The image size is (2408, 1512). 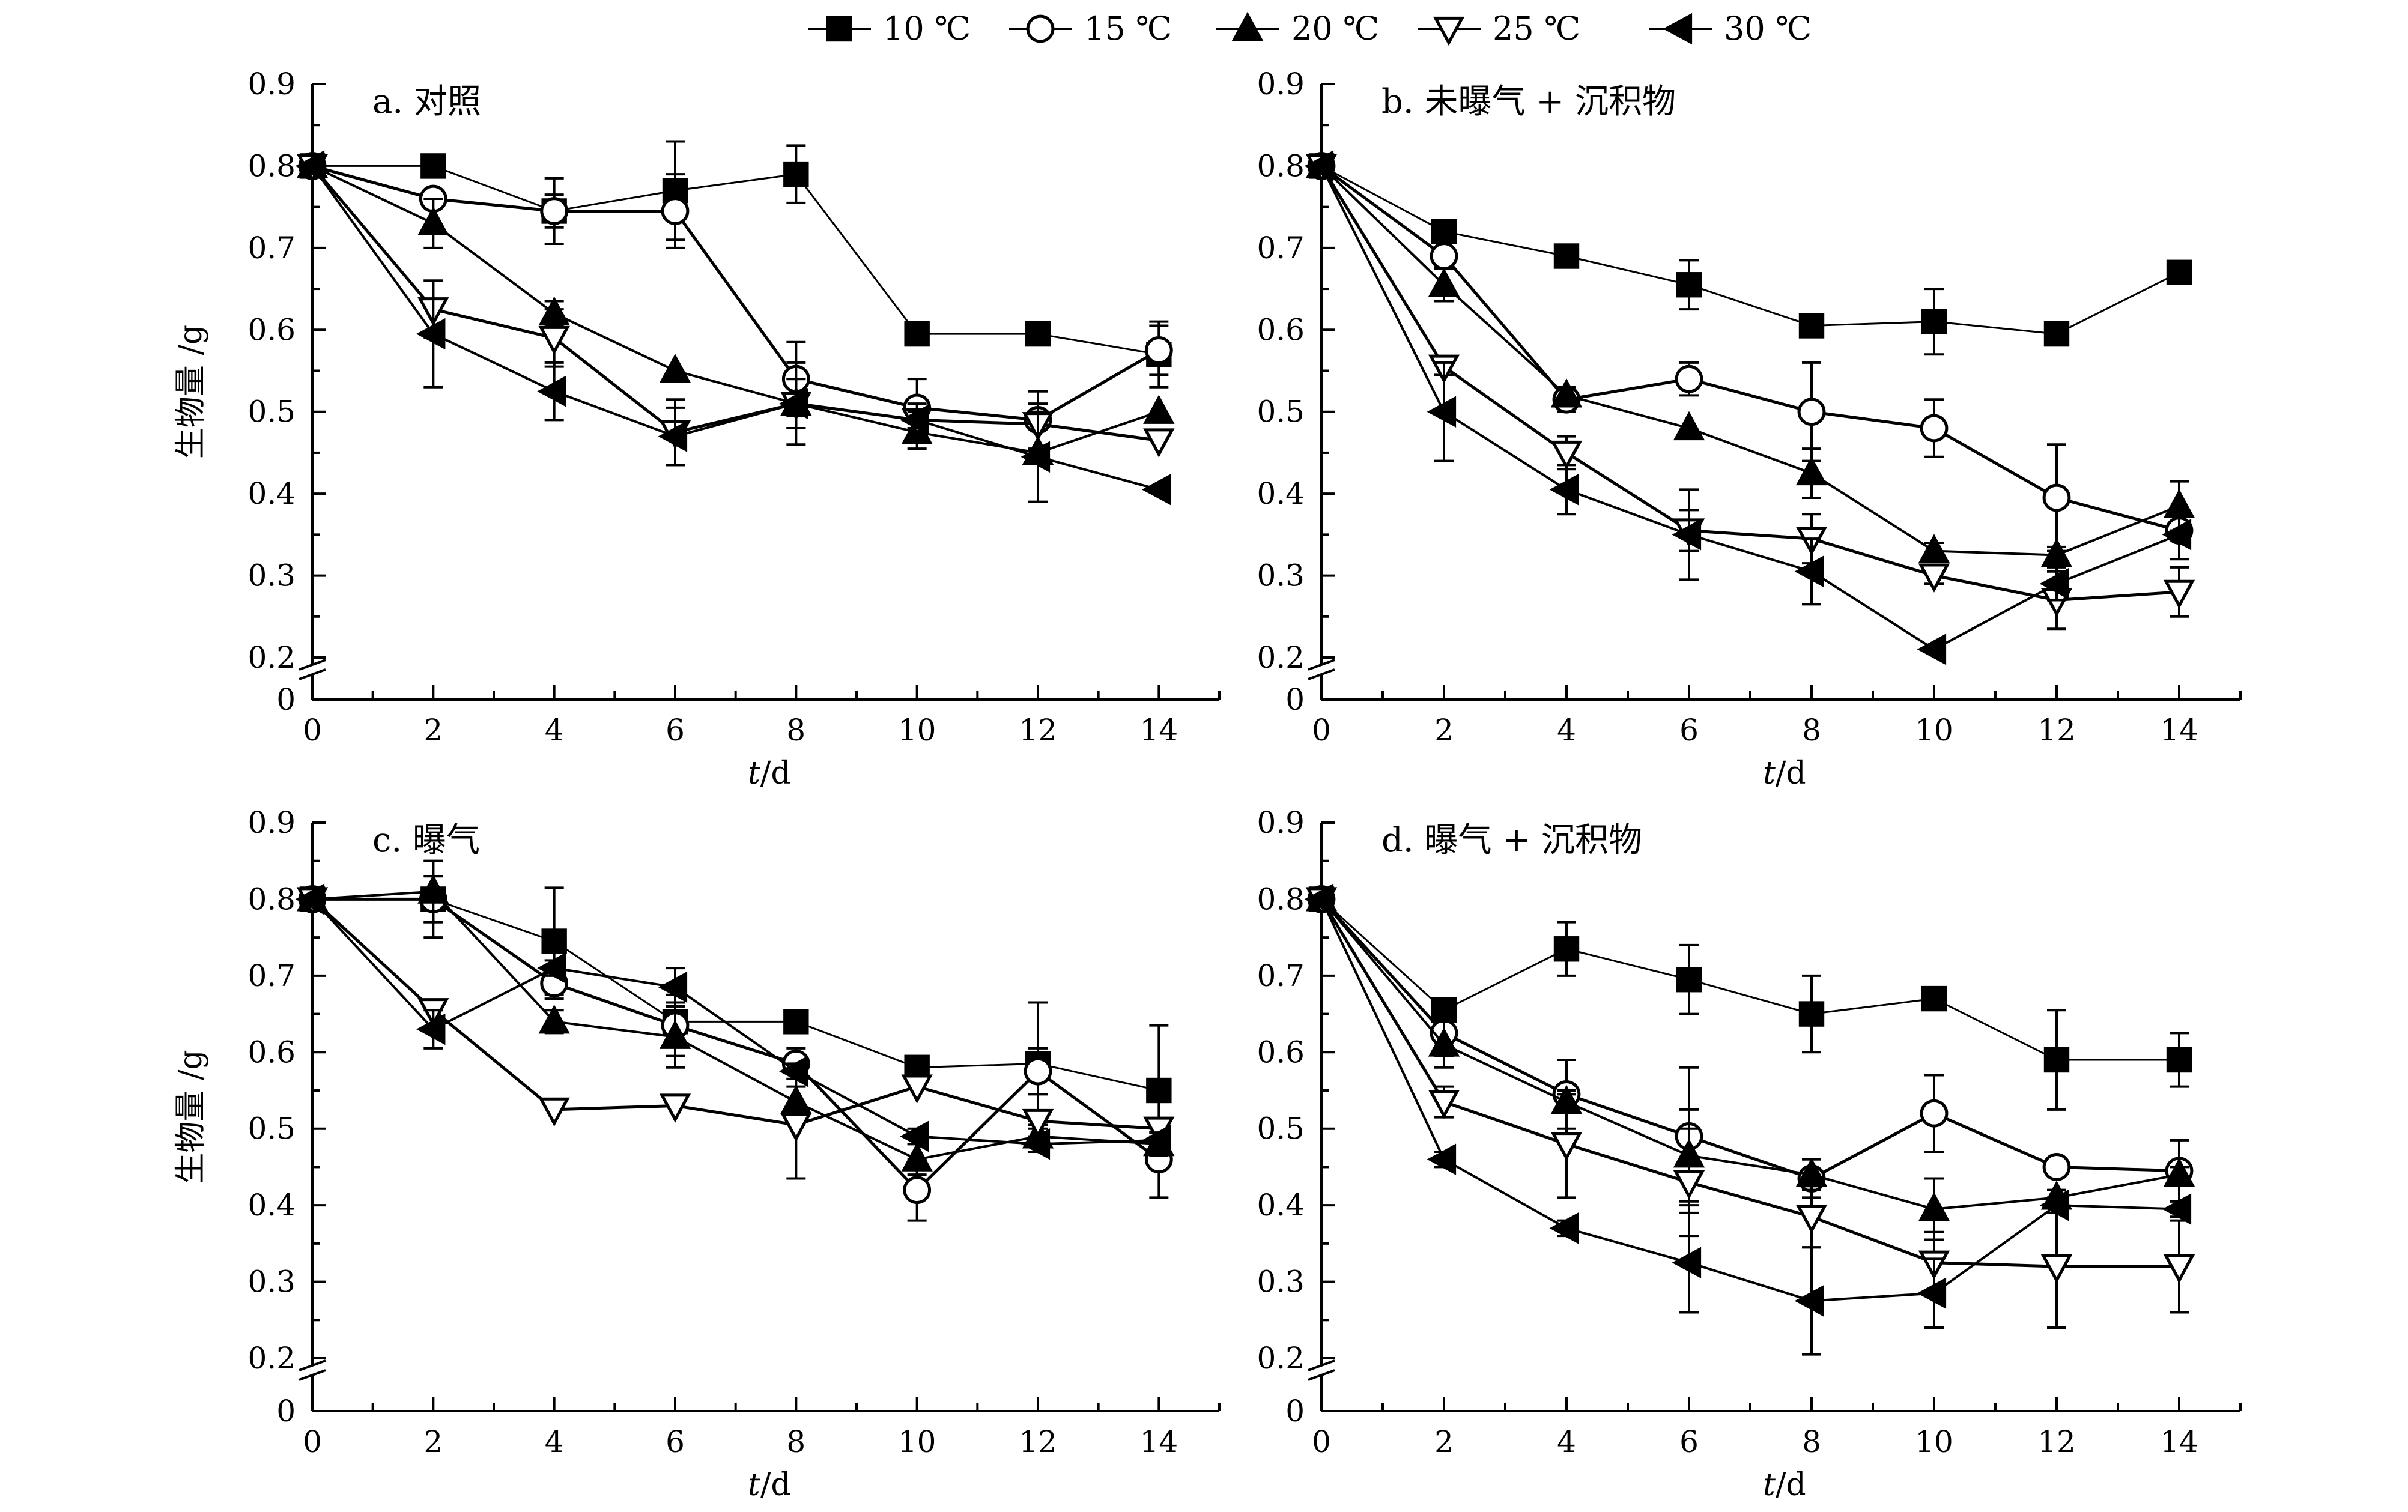 I want to click on legend-item: 25 ℃, so click(x=1499, y=29).